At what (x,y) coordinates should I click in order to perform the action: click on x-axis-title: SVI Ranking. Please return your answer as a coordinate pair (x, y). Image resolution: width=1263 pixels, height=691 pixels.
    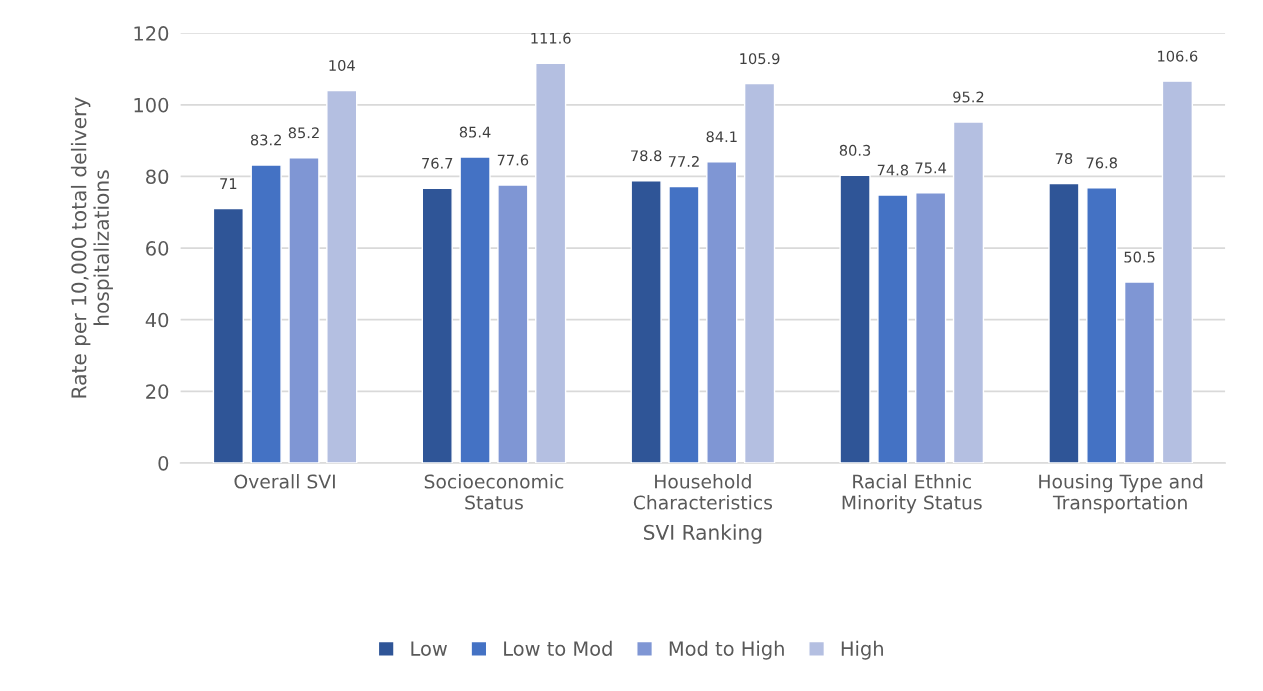
    Looking at the image, I should click on (703, 534).